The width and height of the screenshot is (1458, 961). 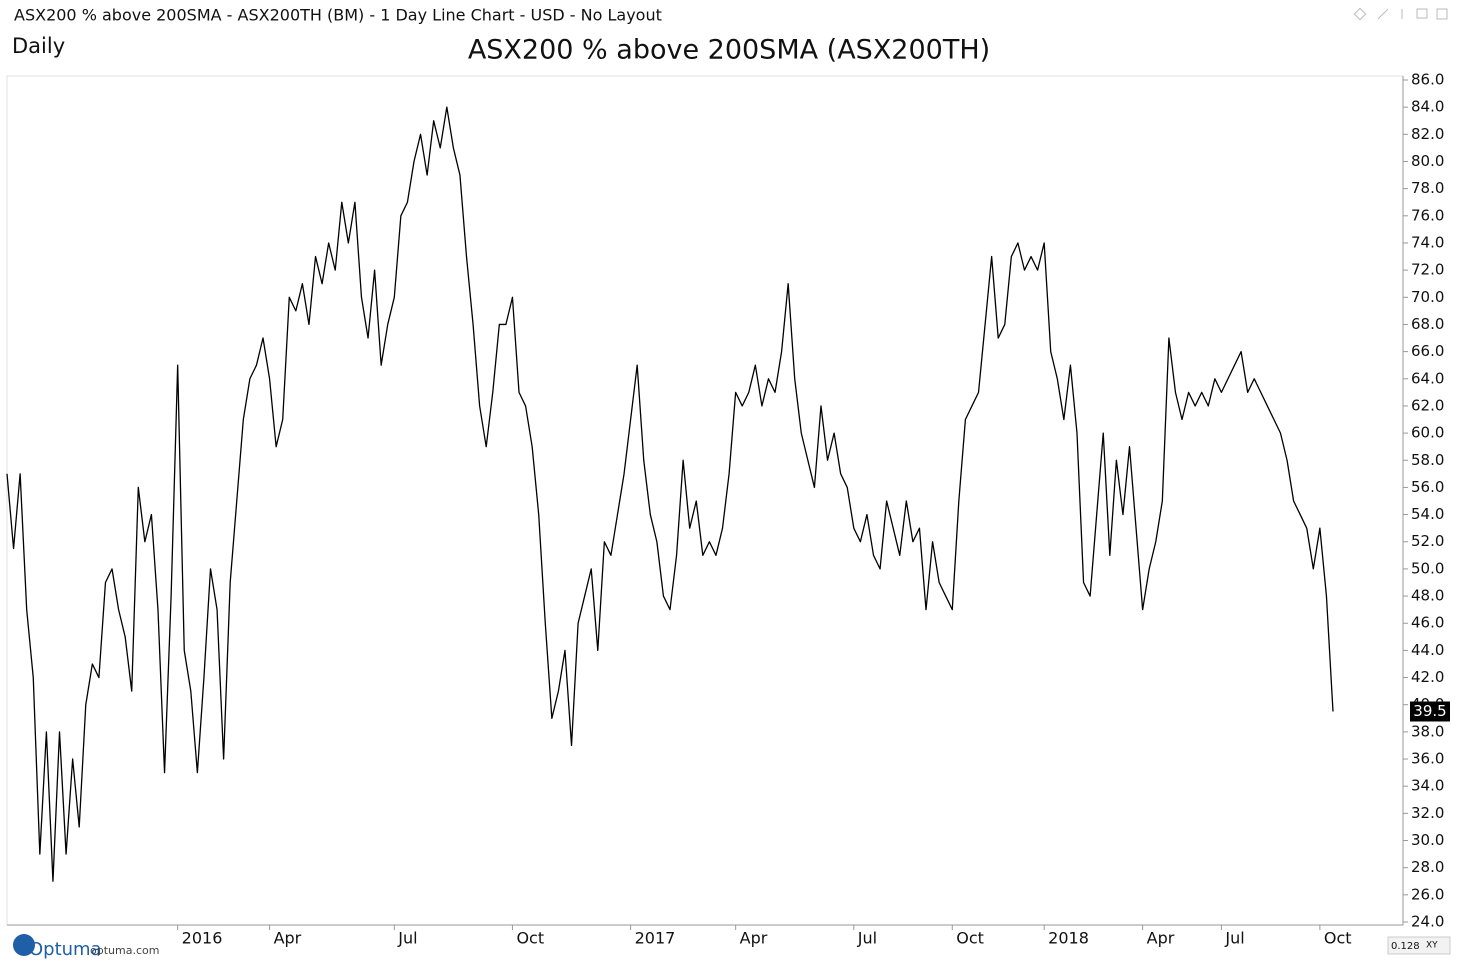 What do you see at coordinates (1427, 134) in the screenshot?
I see `y-tick-label: 82.0` at bounding box center [1427, 134].